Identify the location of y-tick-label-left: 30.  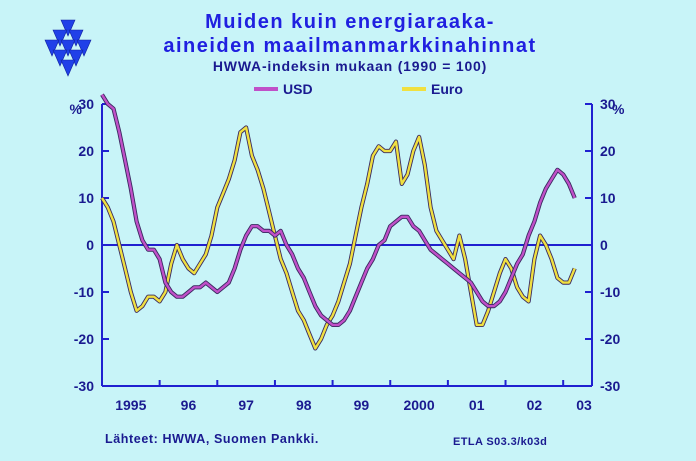
(86, 104).